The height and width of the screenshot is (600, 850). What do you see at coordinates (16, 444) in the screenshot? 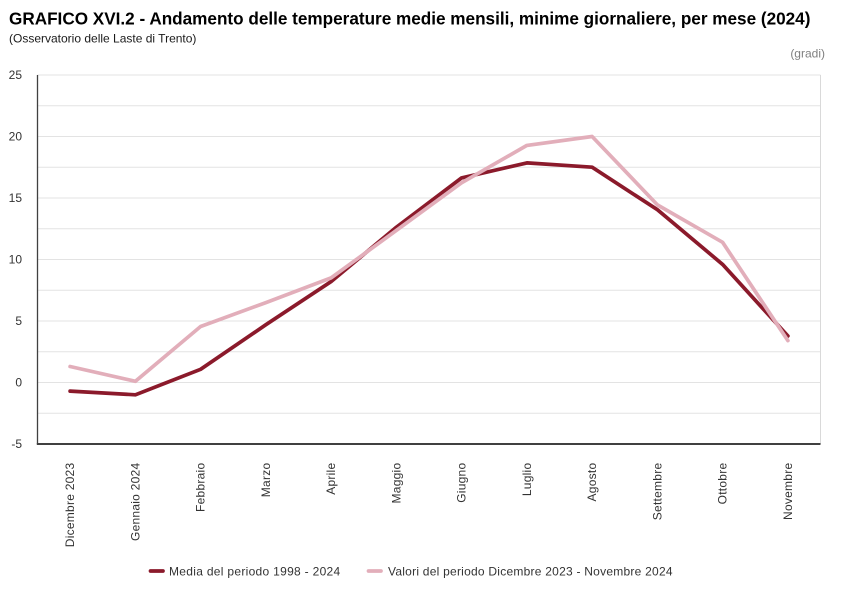
I see `svg-text: -5` at bounding box center [16, 444].